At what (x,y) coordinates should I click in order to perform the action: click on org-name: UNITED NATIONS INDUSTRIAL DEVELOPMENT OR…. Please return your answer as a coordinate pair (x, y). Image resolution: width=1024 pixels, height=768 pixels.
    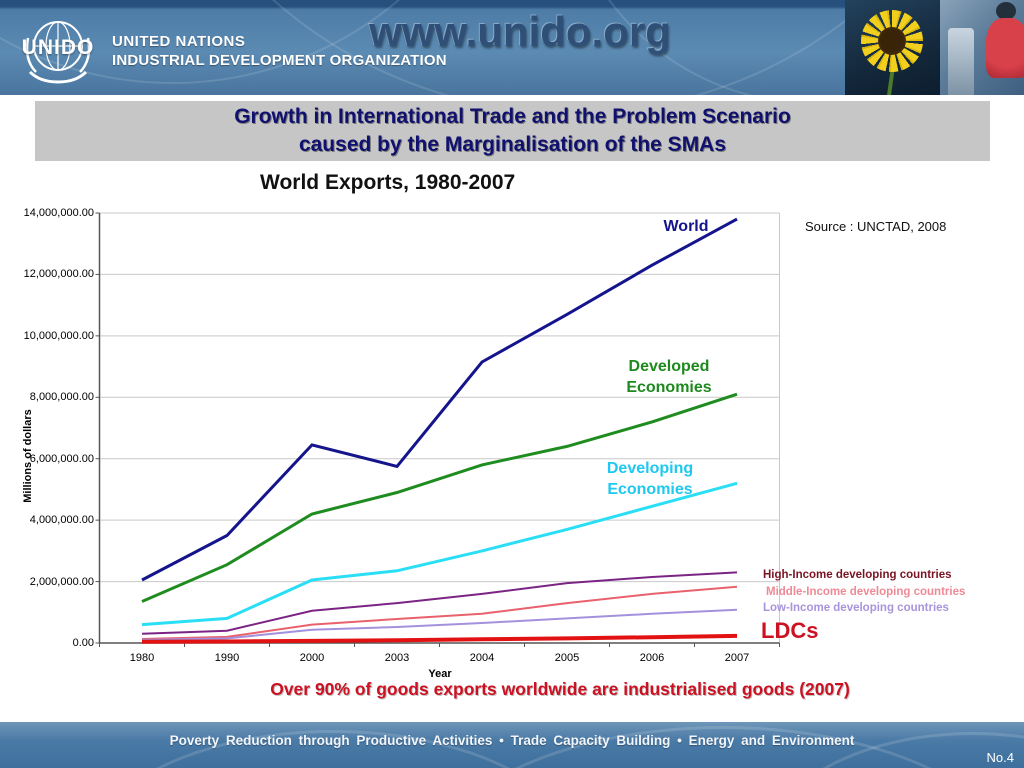
    Looking at the image, I should click on (279, 51).